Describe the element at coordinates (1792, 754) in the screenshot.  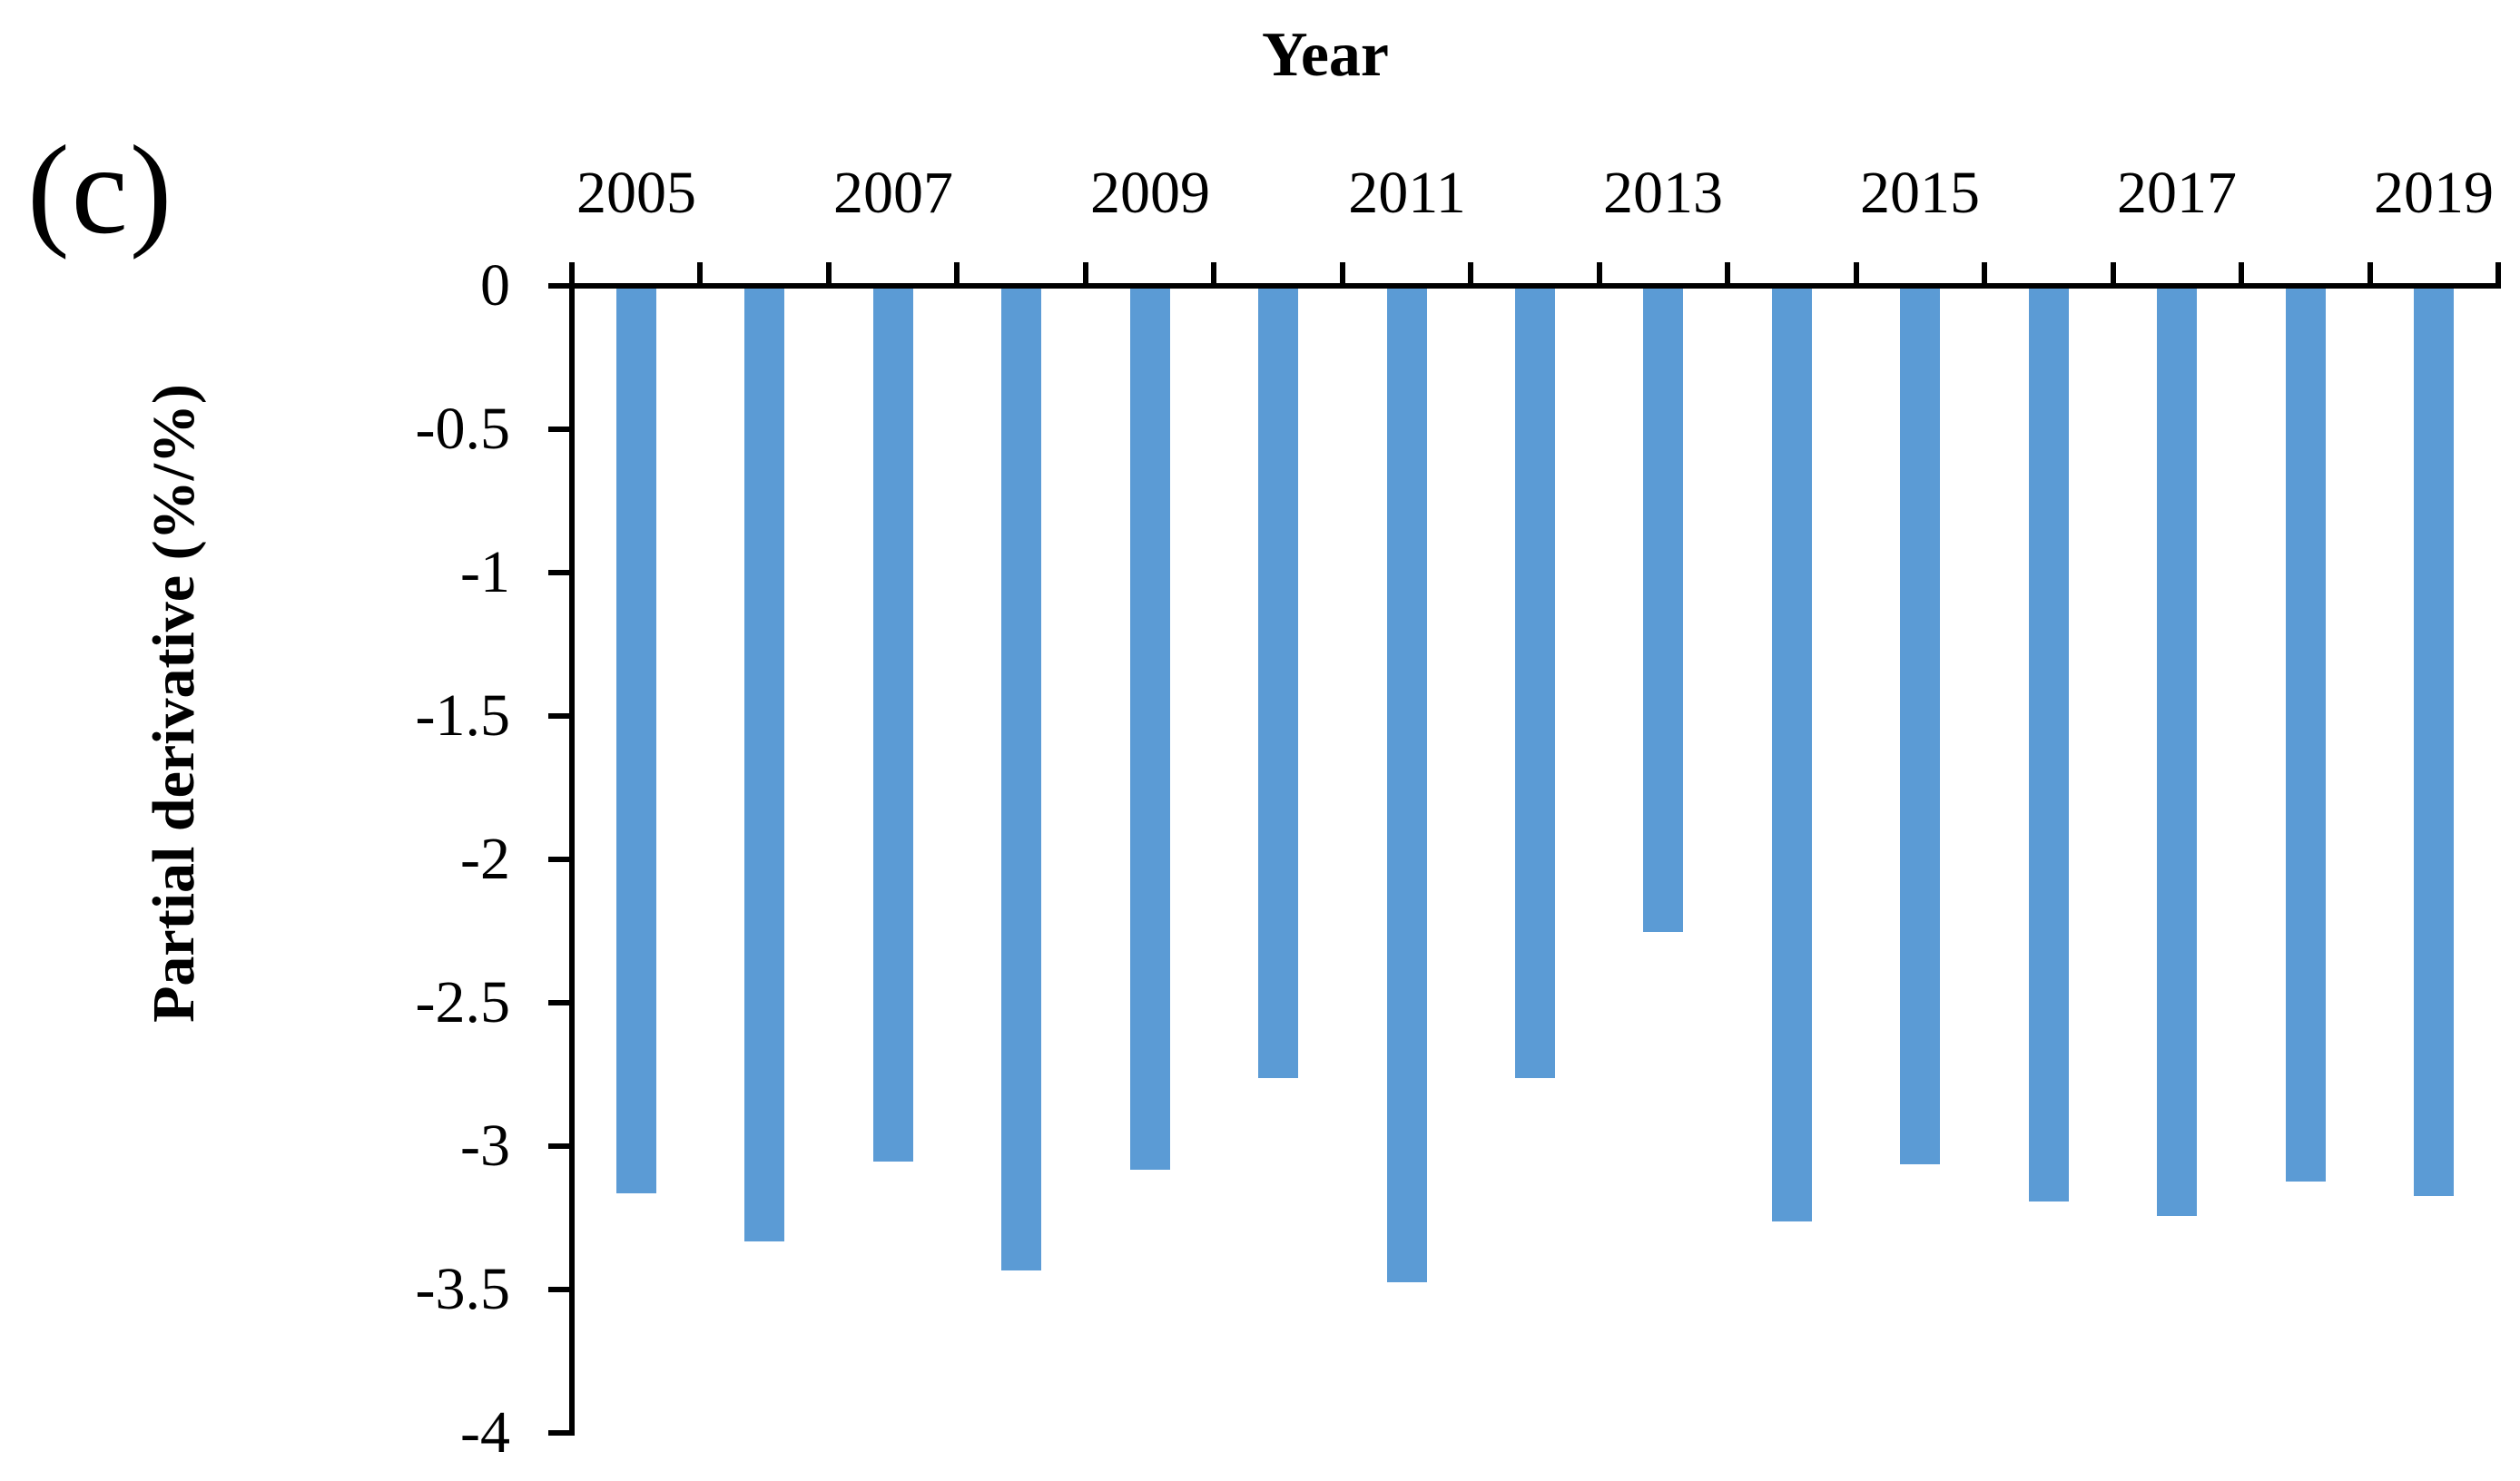
I see `bar-2014` at that location.